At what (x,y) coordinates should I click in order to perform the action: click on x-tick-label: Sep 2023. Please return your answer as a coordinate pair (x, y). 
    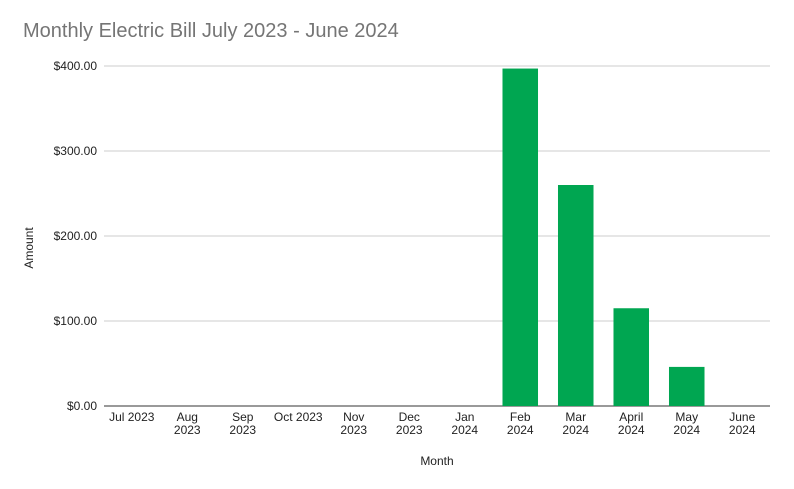
    Looking at the image, I should click on (242, 423).